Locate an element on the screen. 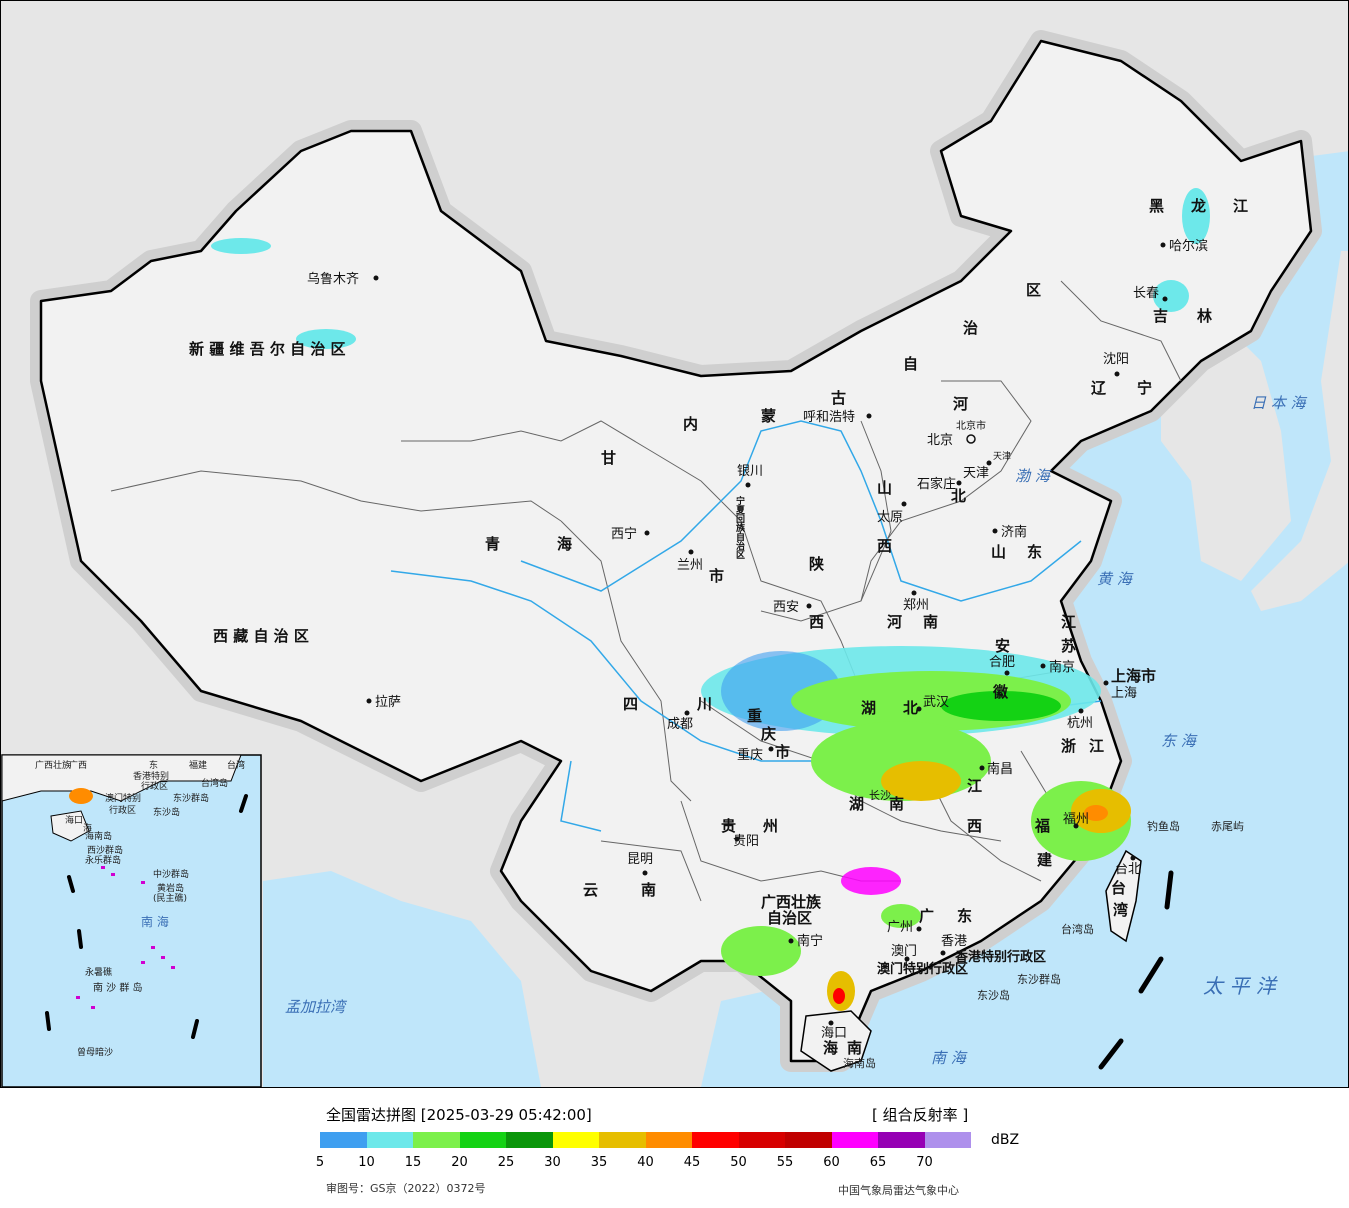 Image resolution: width=1349 pixels, height=1208 pixels. legend-tick: 20 is located at coordinates (459, 1162).